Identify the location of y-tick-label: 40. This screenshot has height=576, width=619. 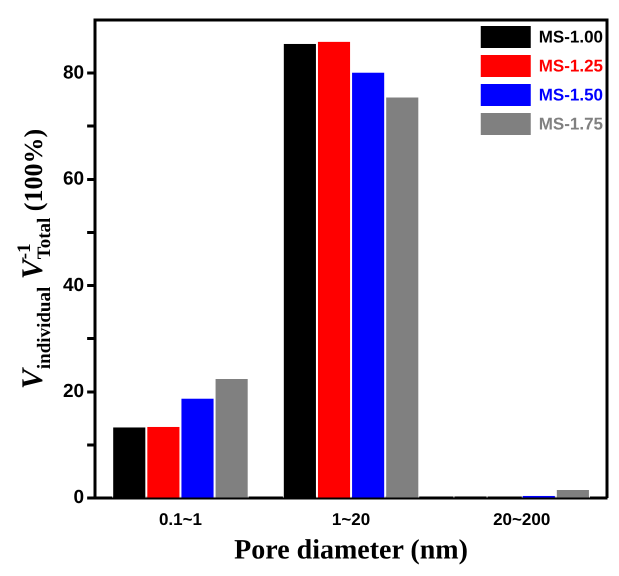
(73, 285).